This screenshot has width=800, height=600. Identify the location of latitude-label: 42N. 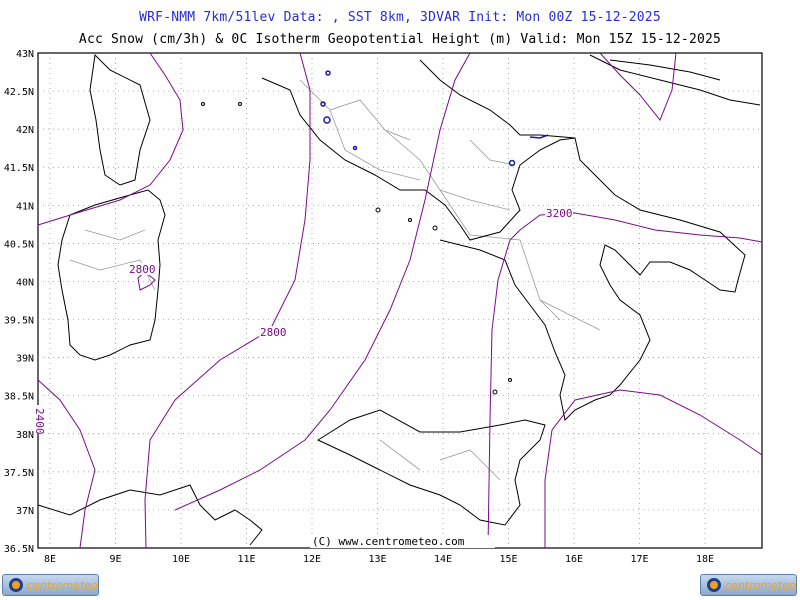
(25, 130).